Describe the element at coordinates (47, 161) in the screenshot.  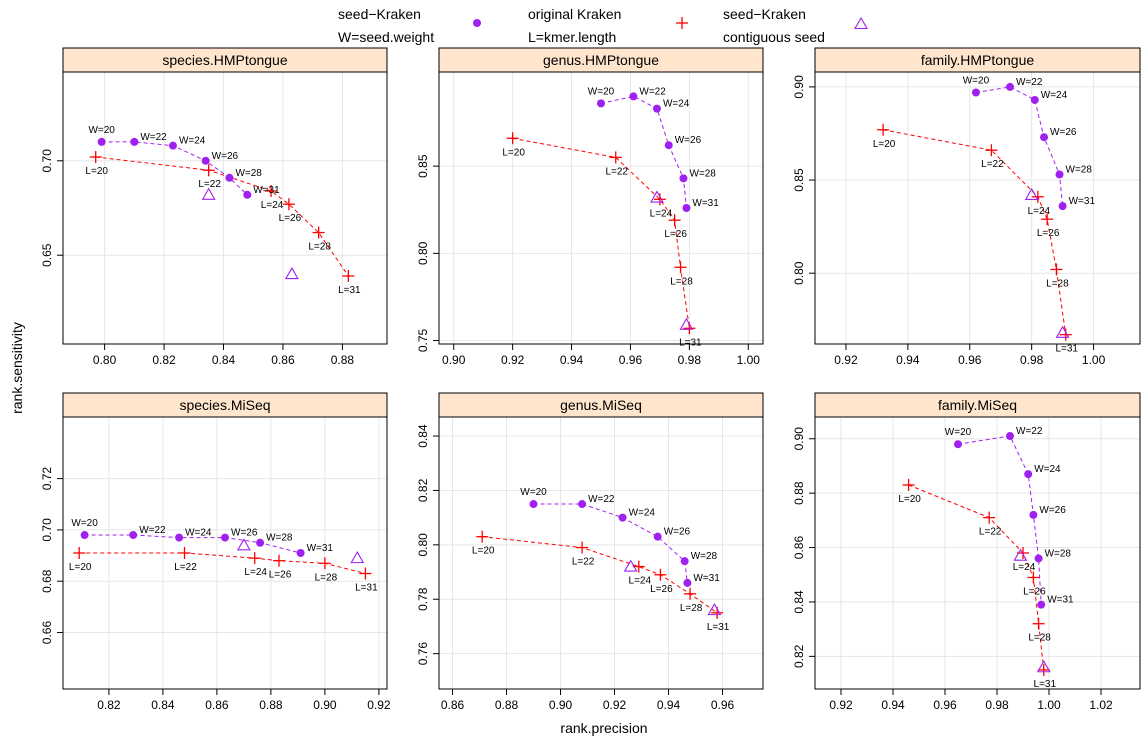
I see `y-tick-label: 0.70` at that location.